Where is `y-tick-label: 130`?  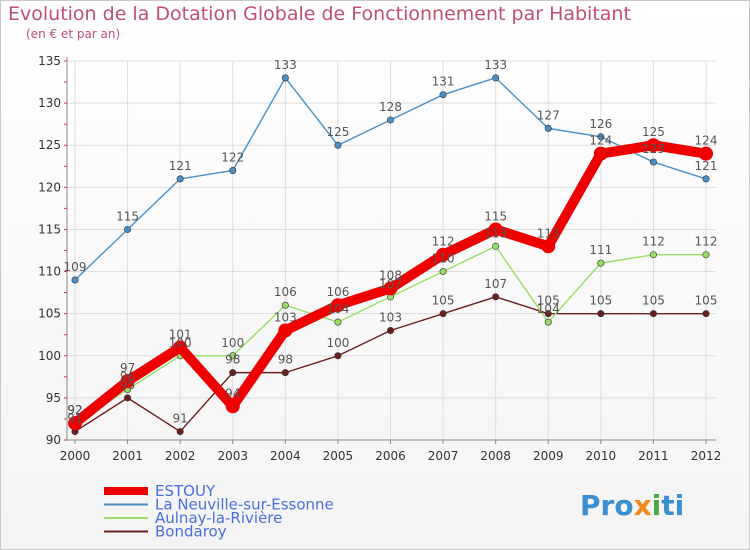
y-tick-label: 130 is located at coordinates (49, 103).